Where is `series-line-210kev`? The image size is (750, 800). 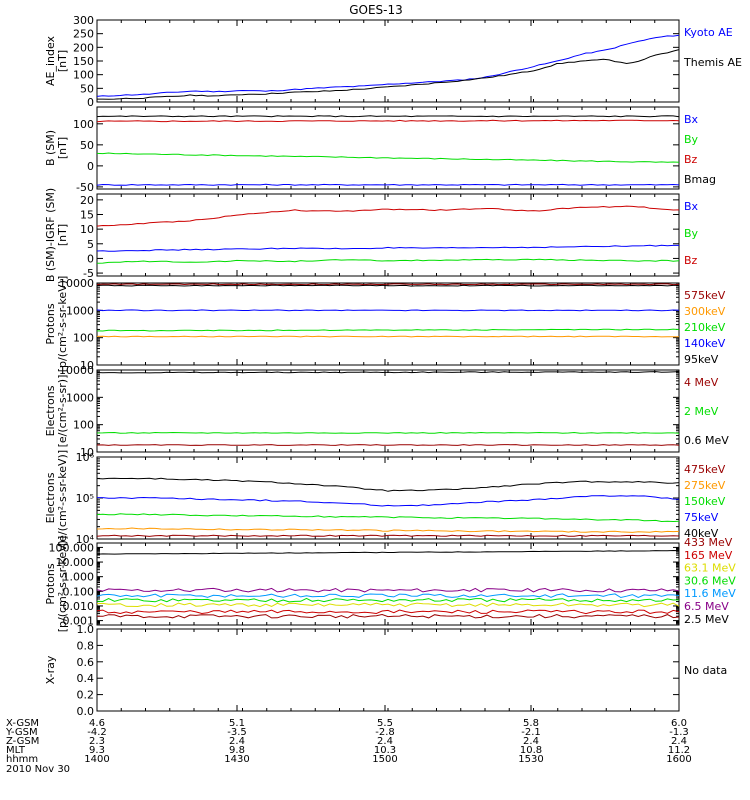 series-line-210kev is located at coordinates (388, 330).